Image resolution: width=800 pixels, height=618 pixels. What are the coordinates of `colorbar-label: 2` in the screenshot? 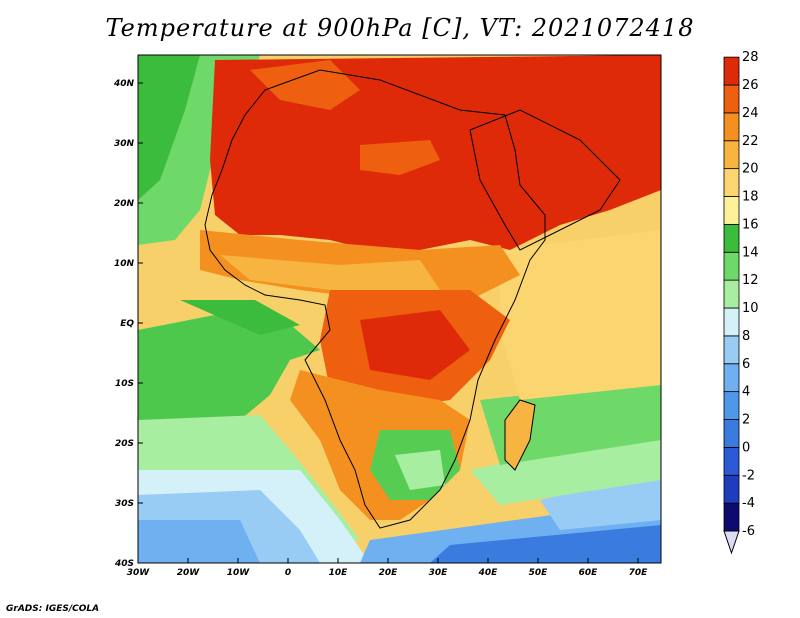 It's located at (746, 420).